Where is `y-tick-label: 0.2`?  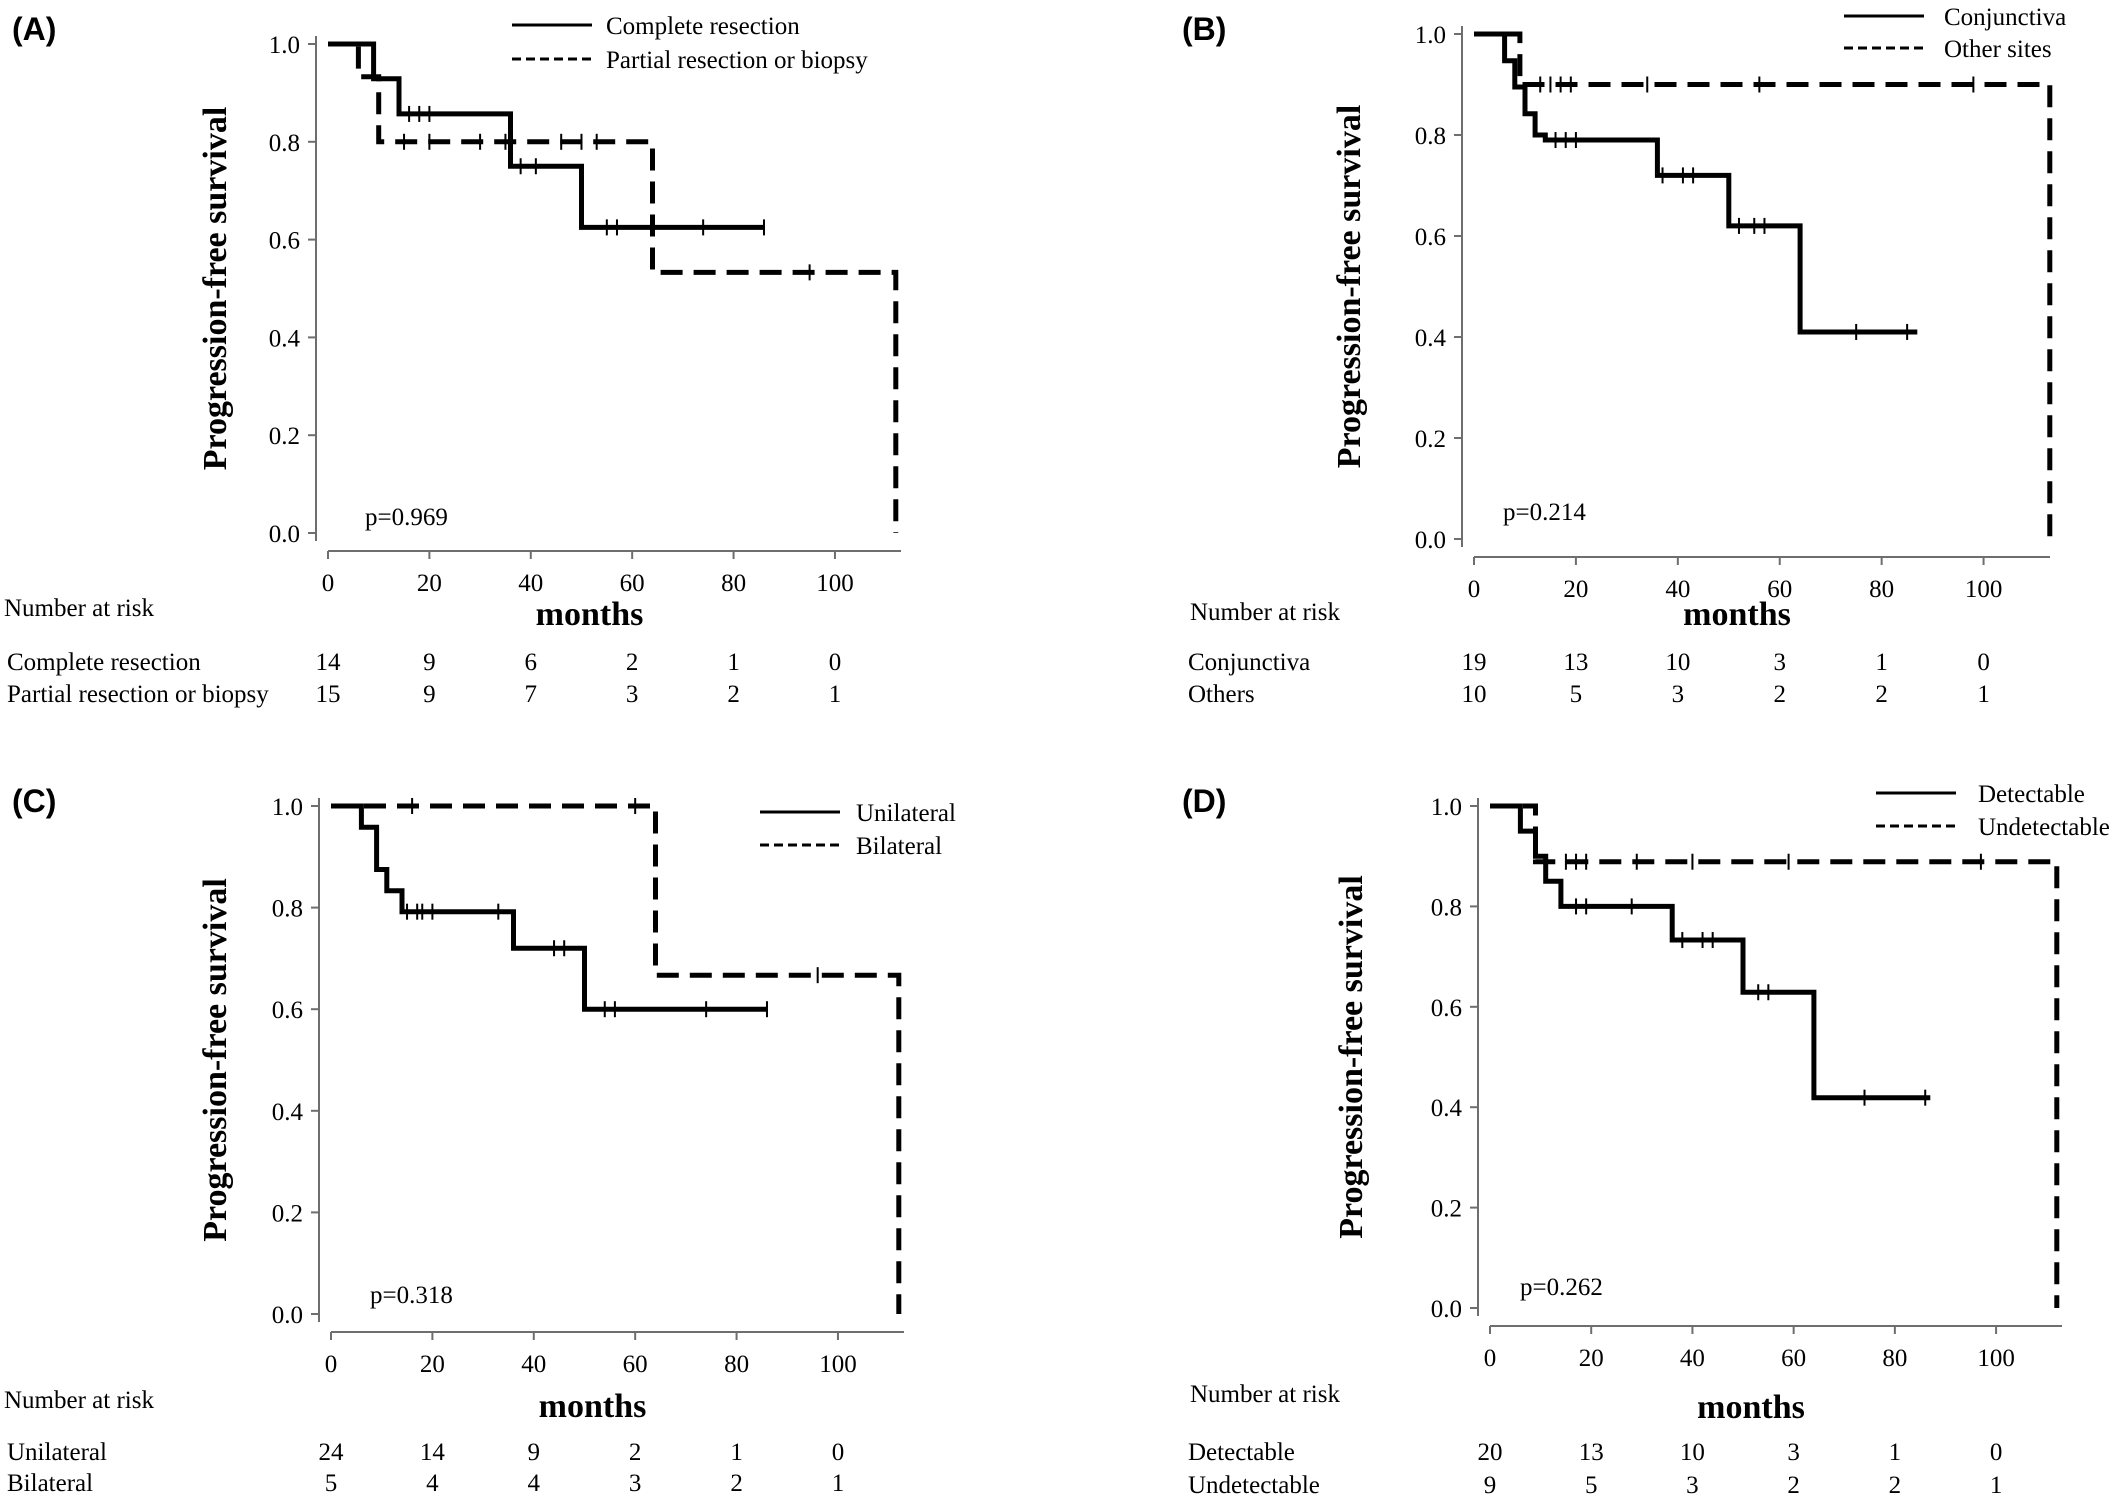
y-tick-label: 0.2 is located at coordinates (284, 436).